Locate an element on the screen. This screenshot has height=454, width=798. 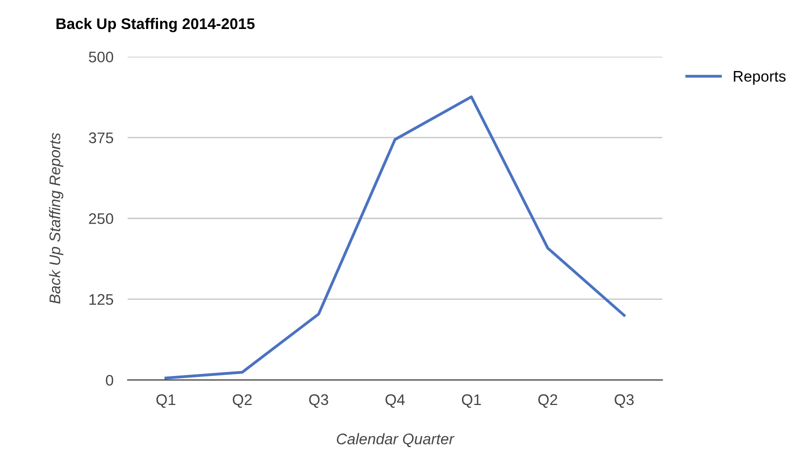
legend-label: Reports is located at coordinates (760, 78).